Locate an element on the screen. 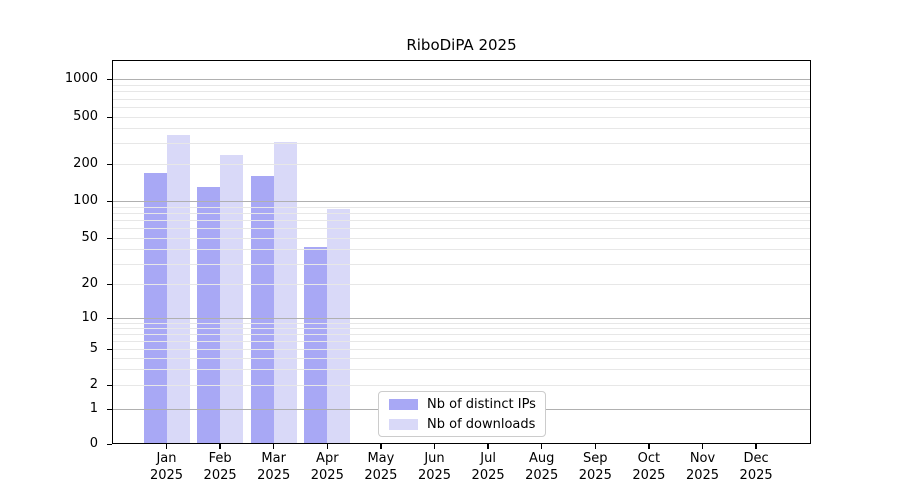 The height and width of the screenshot is (500, 900). x-tick-label: Oct 2025 is located at coordinates (649, 467).